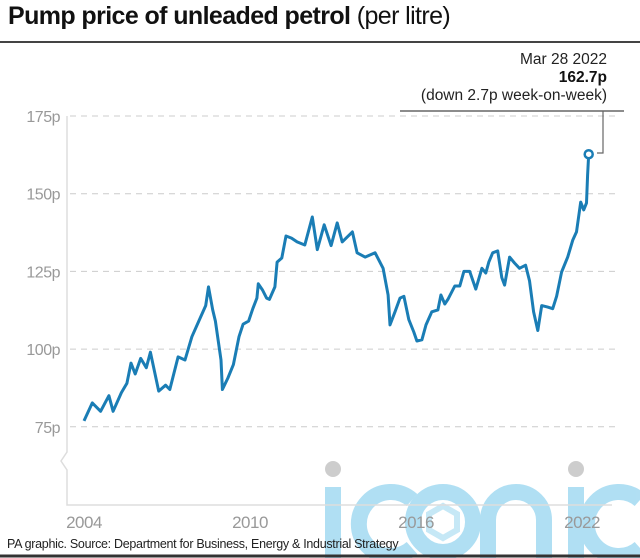 This screenshot has width=640, height=558. What do you see at coordinates (600, 132) in the screenshot?
I see `annotation-leader` at bounding box center [600, 132].